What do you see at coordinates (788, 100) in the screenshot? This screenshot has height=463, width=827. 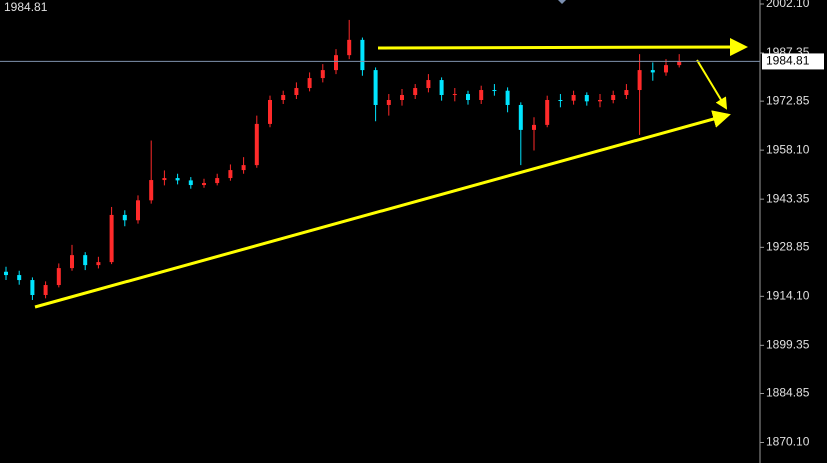 I see `y-tick-label: 1972.85` at bounding box center [788, 100].